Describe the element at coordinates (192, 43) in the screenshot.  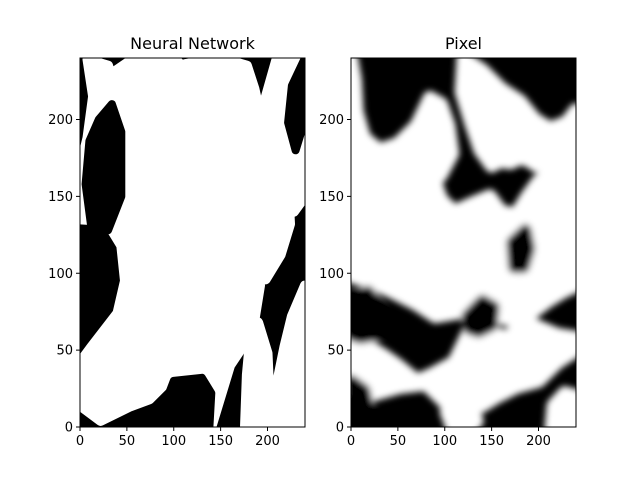
I see `subplot-title: Neural Network` at that location.